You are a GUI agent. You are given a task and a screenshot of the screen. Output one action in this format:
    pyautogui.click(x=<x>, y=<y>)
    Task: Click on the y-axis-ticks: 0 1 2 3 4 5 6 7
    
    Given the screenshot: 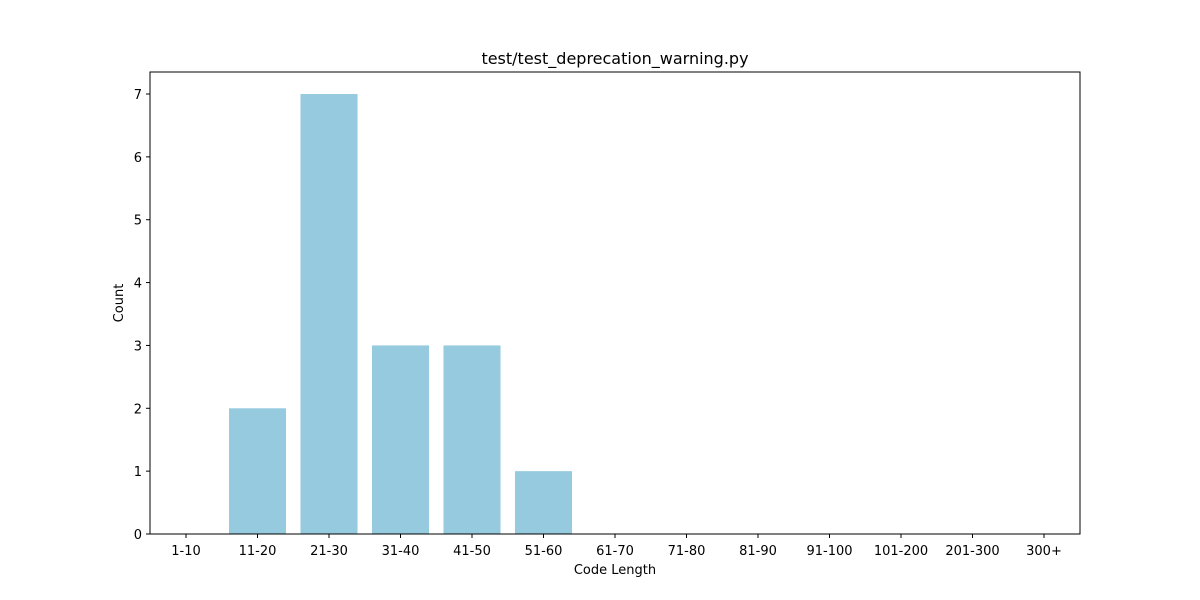 What is the action you would take?
    pyautogui.click(x=142, y=315)
    